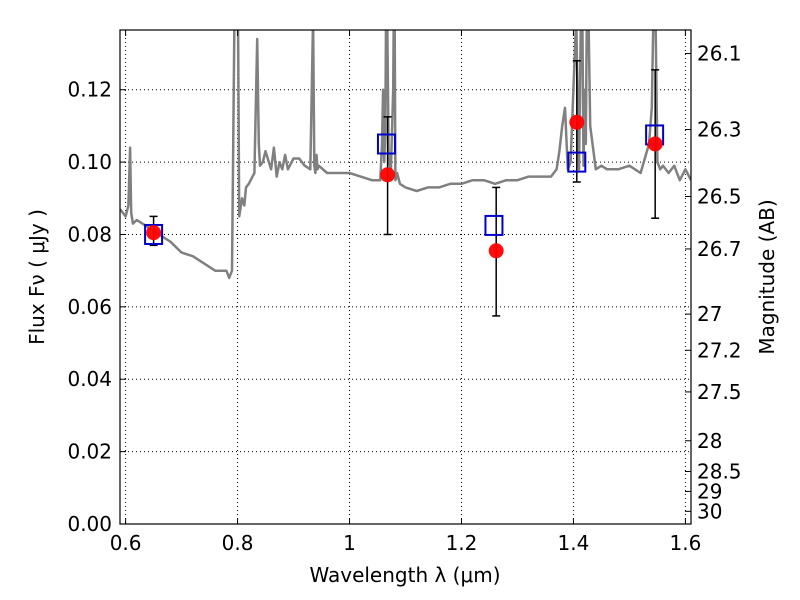 Image resolution: width=800 pixels, height=600 pixels. Describe the element at coordinates (719, 350) in the screenshot. I see `right-tick-label: 27.2` at that location.